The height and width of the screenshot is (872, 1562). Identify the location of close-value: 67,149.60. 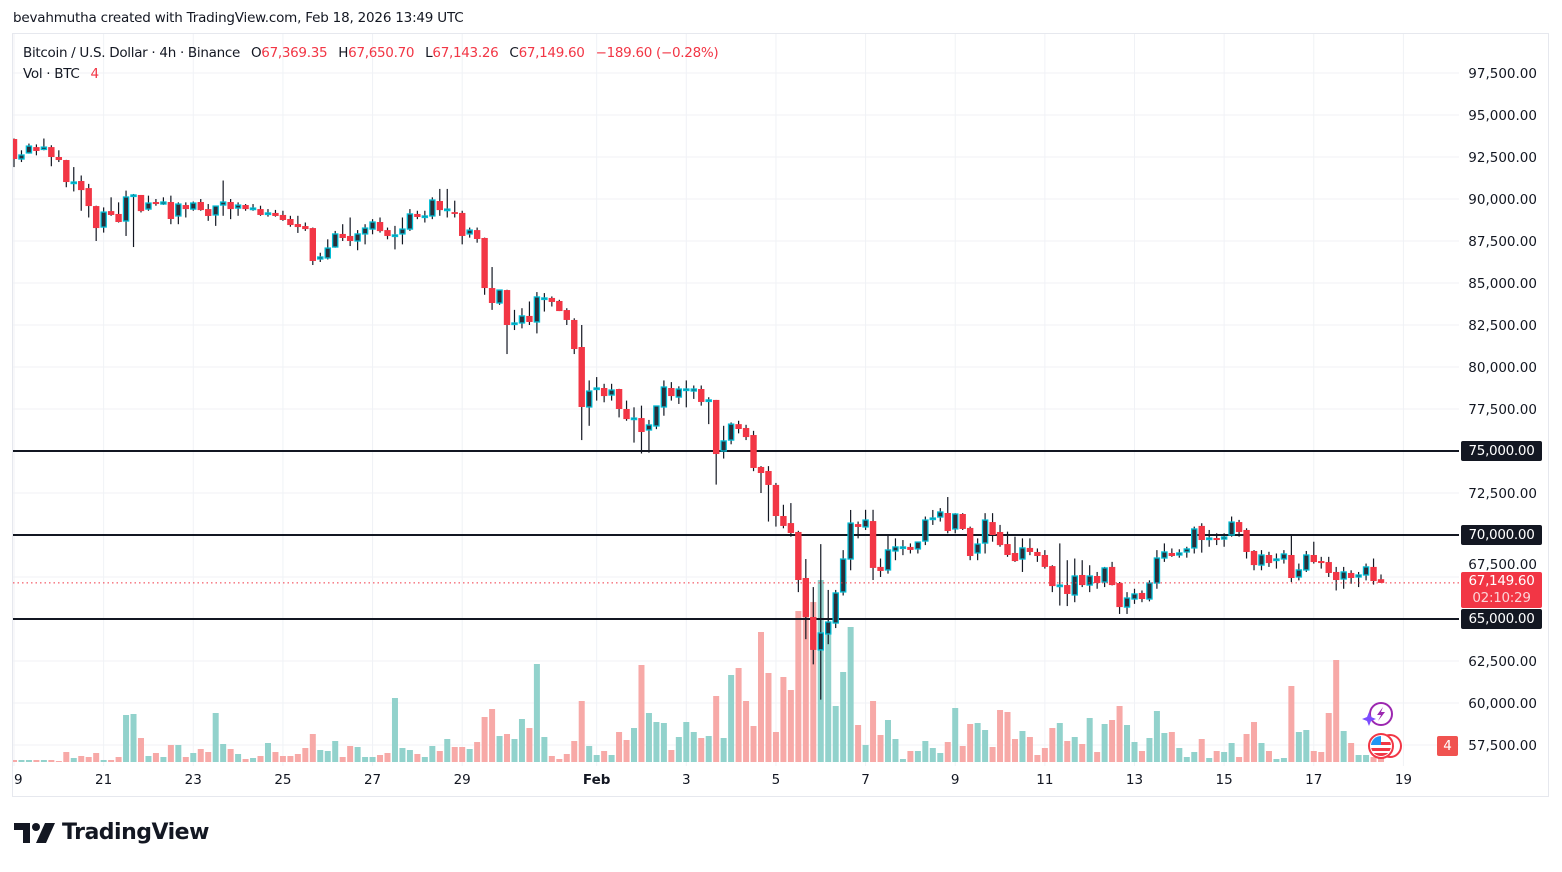
(551, 53).